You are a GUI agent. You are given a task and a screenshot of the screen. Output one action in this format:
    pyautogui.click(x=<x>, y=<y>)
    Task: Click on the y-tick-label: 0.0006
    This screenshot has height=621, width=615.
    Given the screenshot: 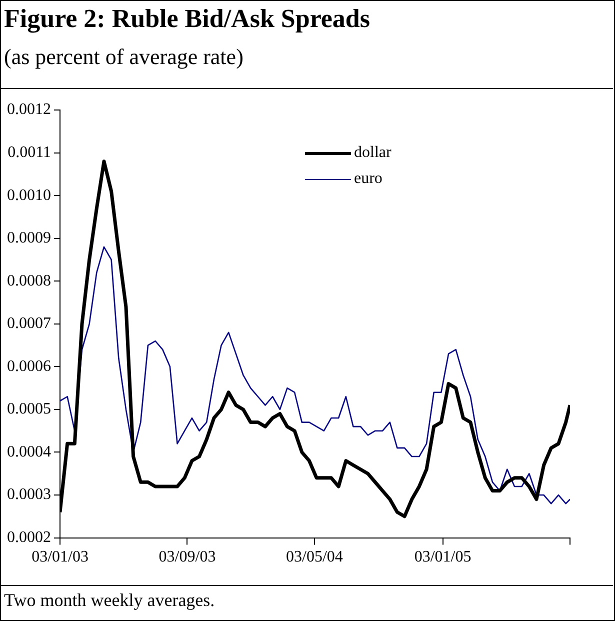 What is the action you would take?
    pyautogui.click(x=29, y=366)
    